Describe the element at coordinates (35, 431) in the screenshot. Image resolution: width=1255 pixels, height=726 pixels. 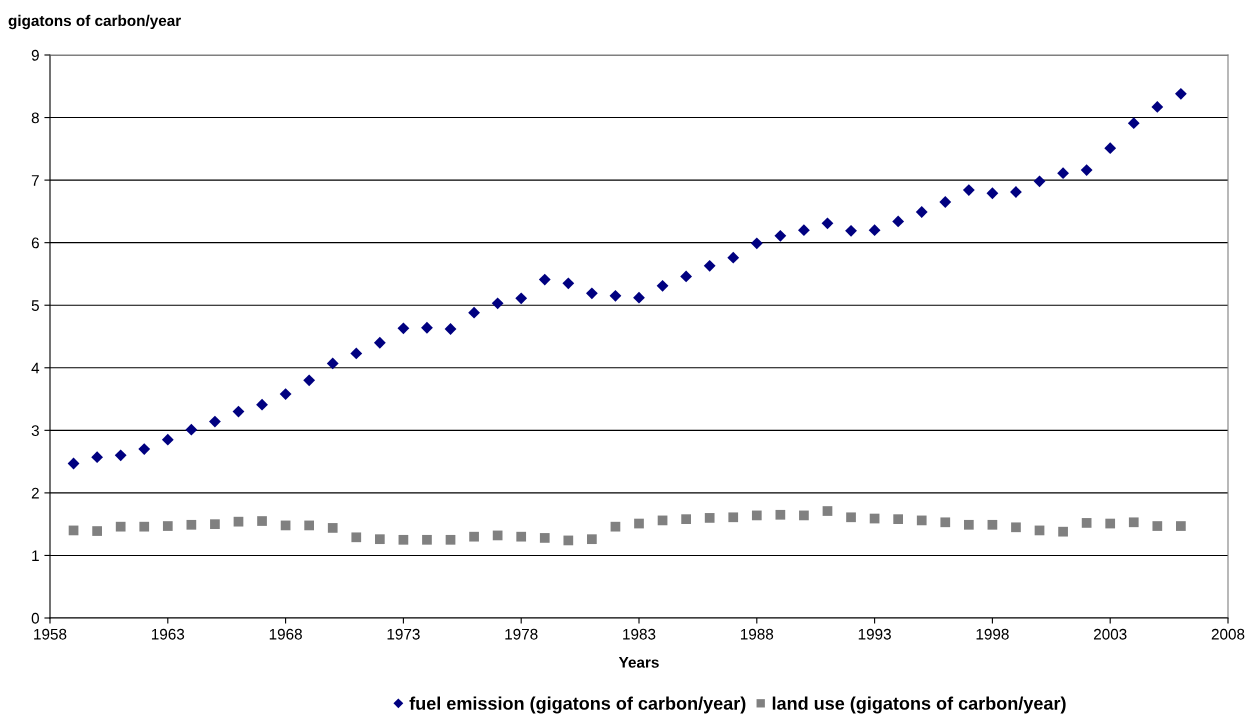
I see `y-tick-label: 3` at that location.